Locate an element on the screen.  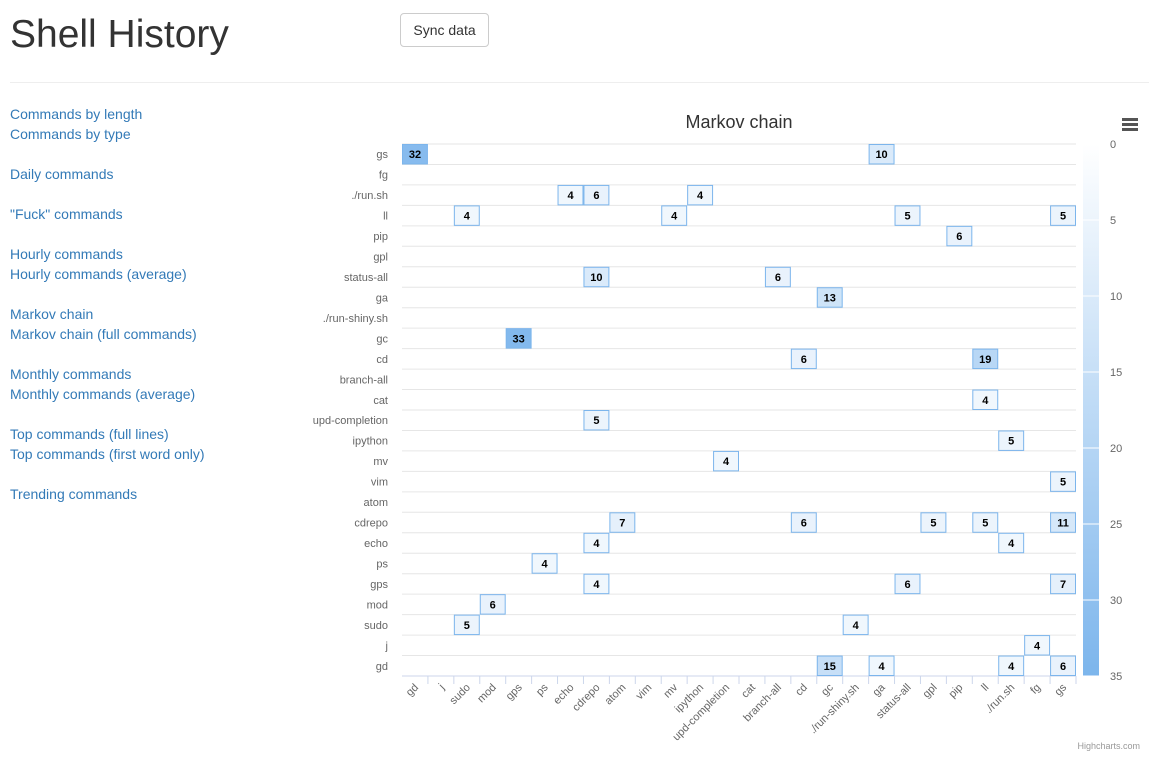
cell-value-label: 13 is located at coordinates (830, 298).